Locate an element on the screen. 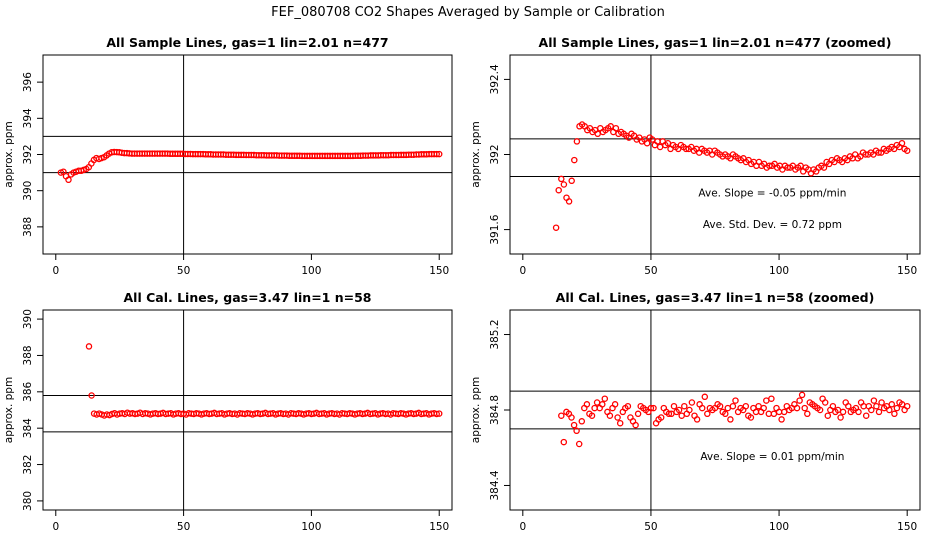 This screenshot has height=540, width=936. y-tick-label: 388 is located at coordinates (28, 227).